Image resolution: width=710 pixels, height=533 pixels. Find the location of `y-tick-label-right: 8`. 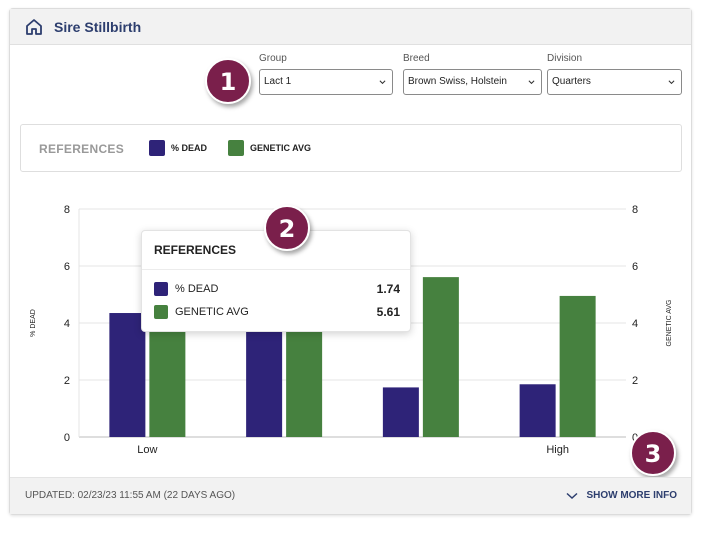

y-tick-label-right: 8 is located at coordinates (635, 210).